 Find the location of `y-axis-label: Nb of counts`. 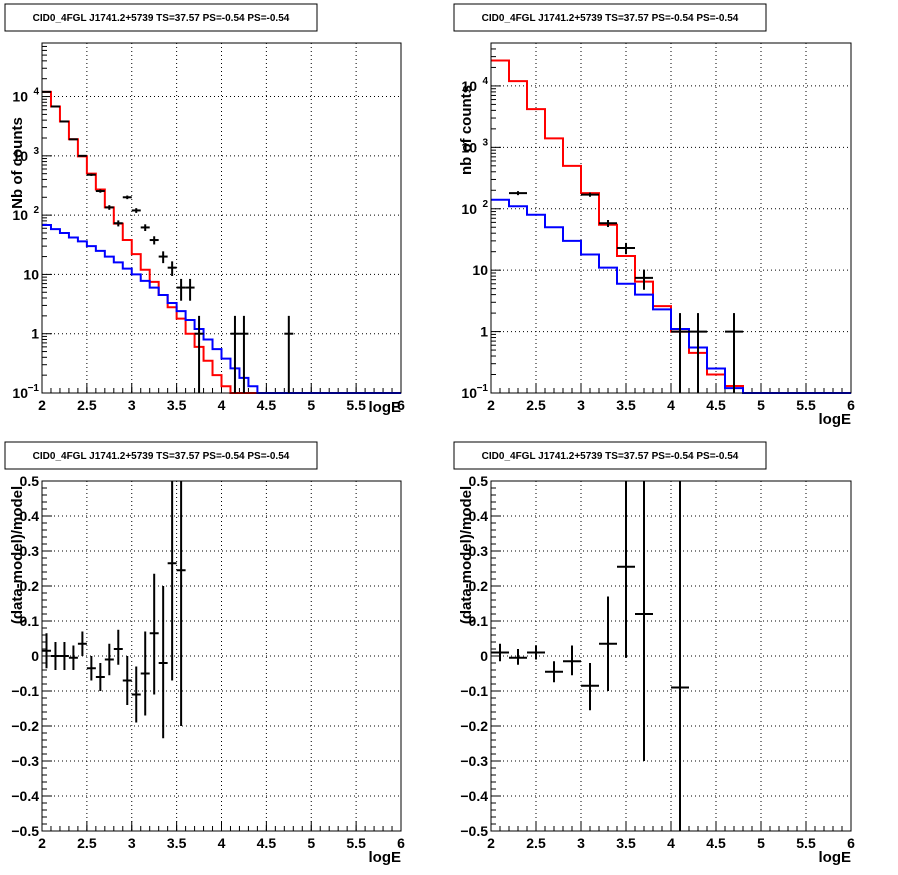

y-axis-label: Nb of counts is located at coordinates (17, 163).